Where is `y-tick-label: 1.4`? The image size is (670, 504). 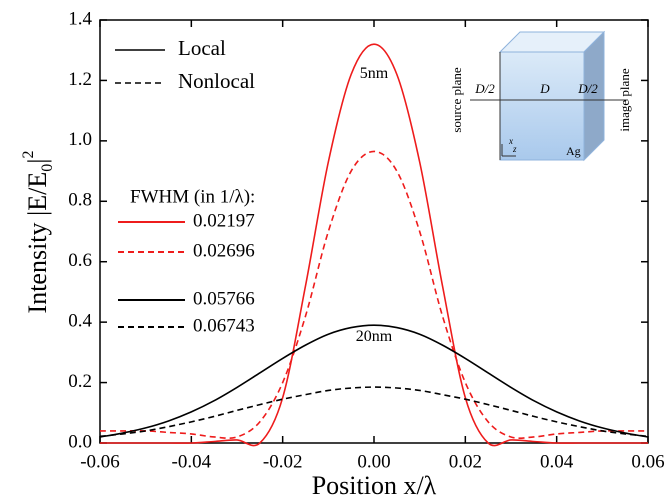
y-tick-label: 1.4 is located at coordinates (80, 18).